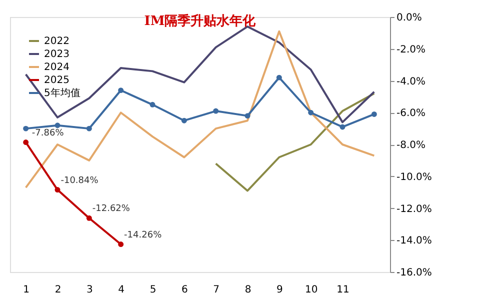 The height and width of the screenshot is (303, 500). Describe the element at coordinates (409, 18) in the screenshot. I see `y-tick-label: 0.0%` at that location.